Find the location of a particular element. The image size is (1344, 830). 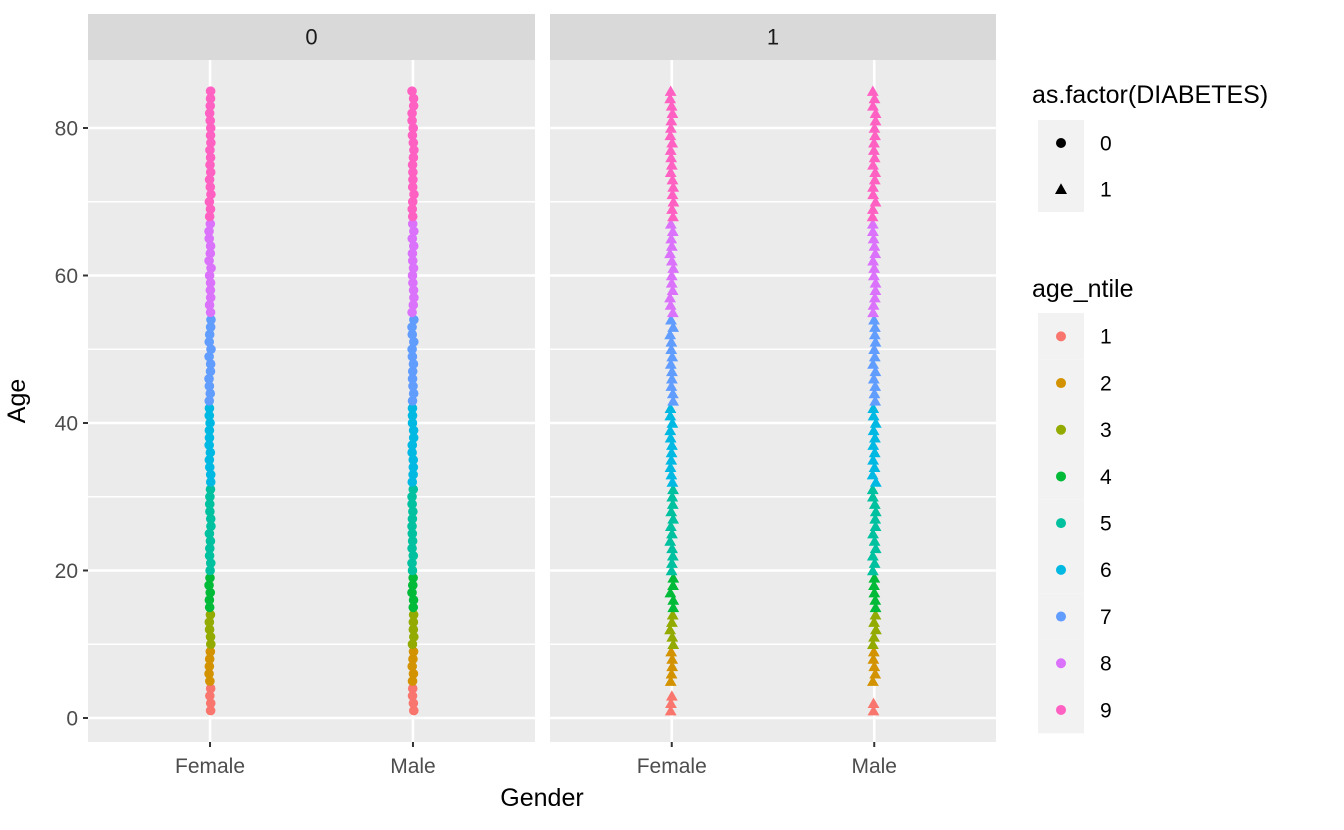

facet-strip is located at coordinates (773, 37).